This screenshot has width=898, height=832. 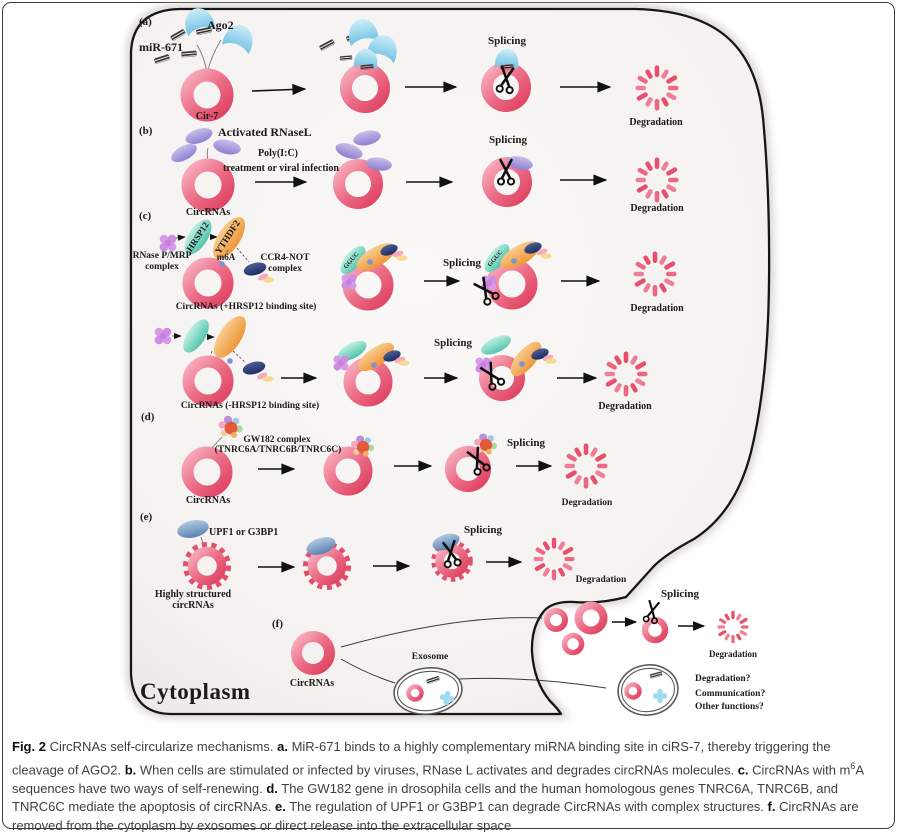 I want to click on panel-d, so click(x=394, y=456).